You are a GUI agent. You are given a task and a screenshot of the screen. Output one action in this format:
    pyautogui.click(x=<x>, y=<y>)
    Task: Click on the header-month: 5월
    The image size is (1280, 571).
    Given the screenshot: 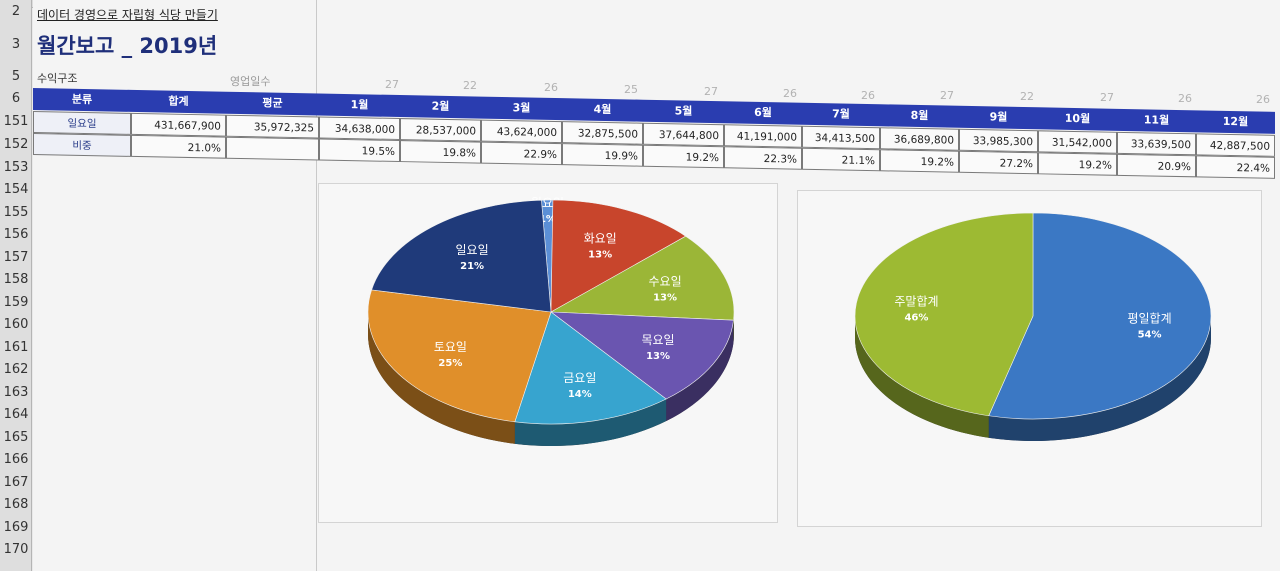 What is the action you would take?
    pyautogui.click(x=683, y=111)
    